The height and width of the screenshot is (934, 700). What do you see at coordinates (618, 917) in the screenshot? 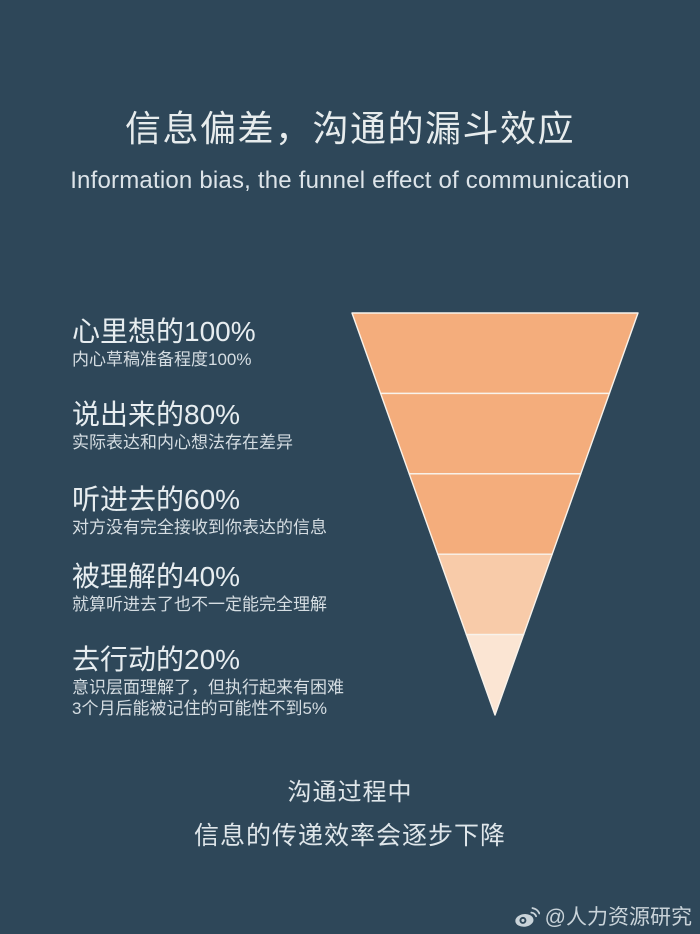
I see `watermark-handle: @人力资源研究` at bounding box center [618, 917].